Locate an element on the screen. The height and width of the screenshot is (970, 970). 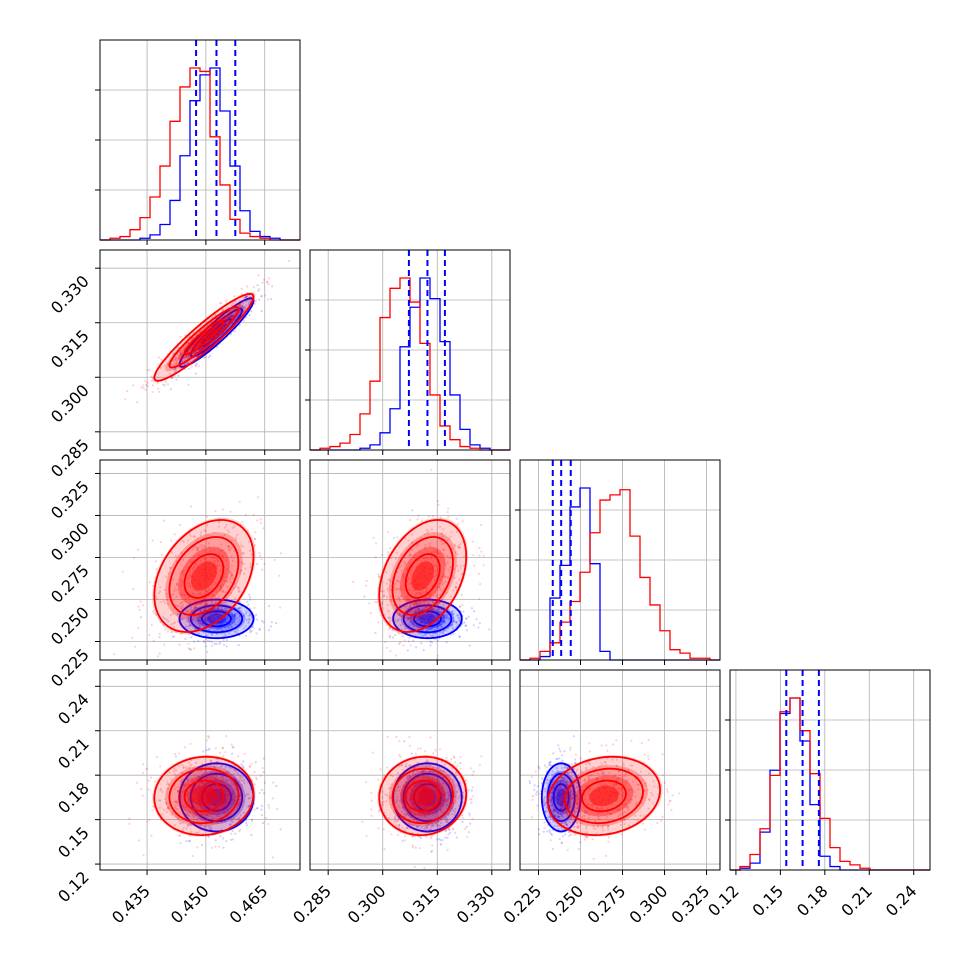
blue-contour is located at coordinates (216, 797).